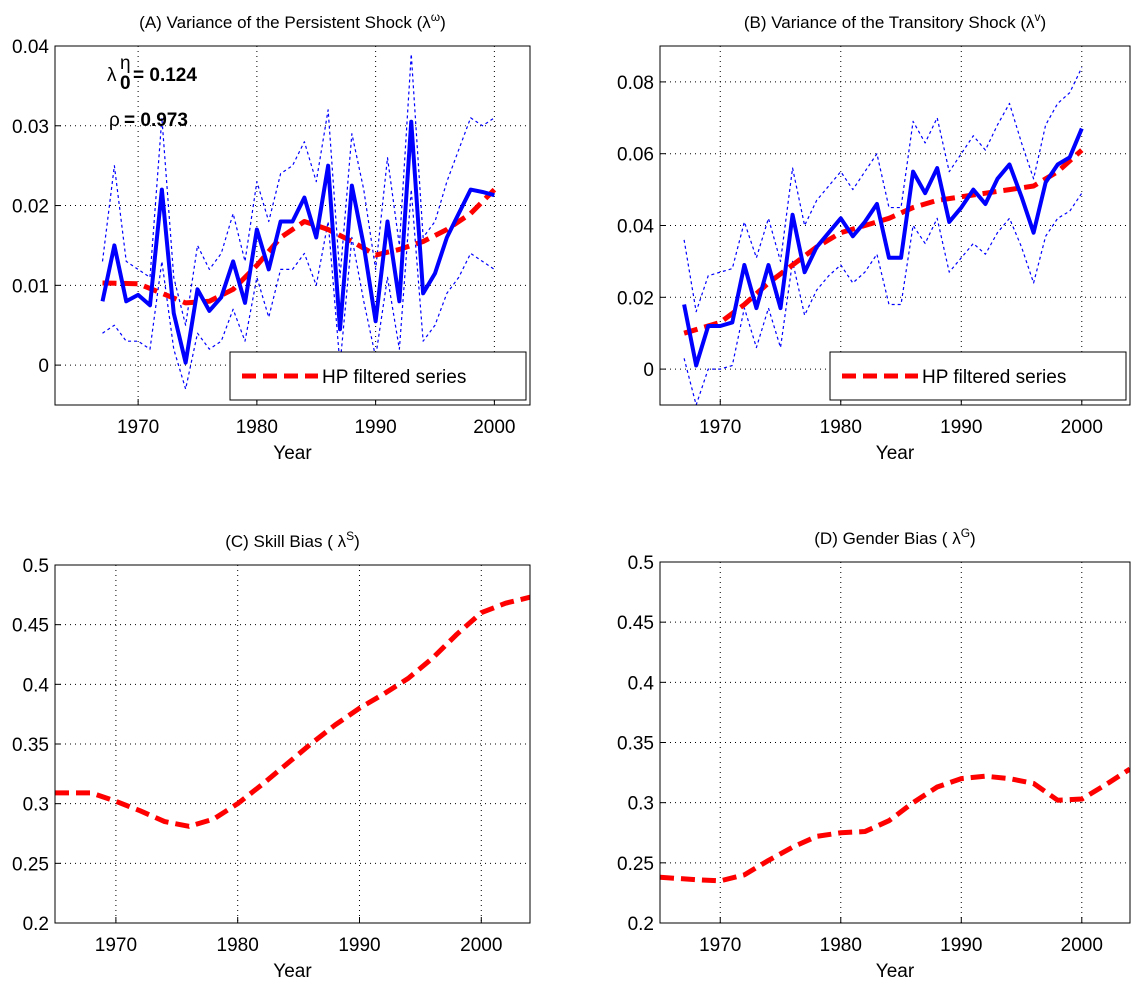 This screenshot has width=1134, height=989. Describe the element at coordinates (112, 75) in the screenshot. I see `annotation: λ` at that location.